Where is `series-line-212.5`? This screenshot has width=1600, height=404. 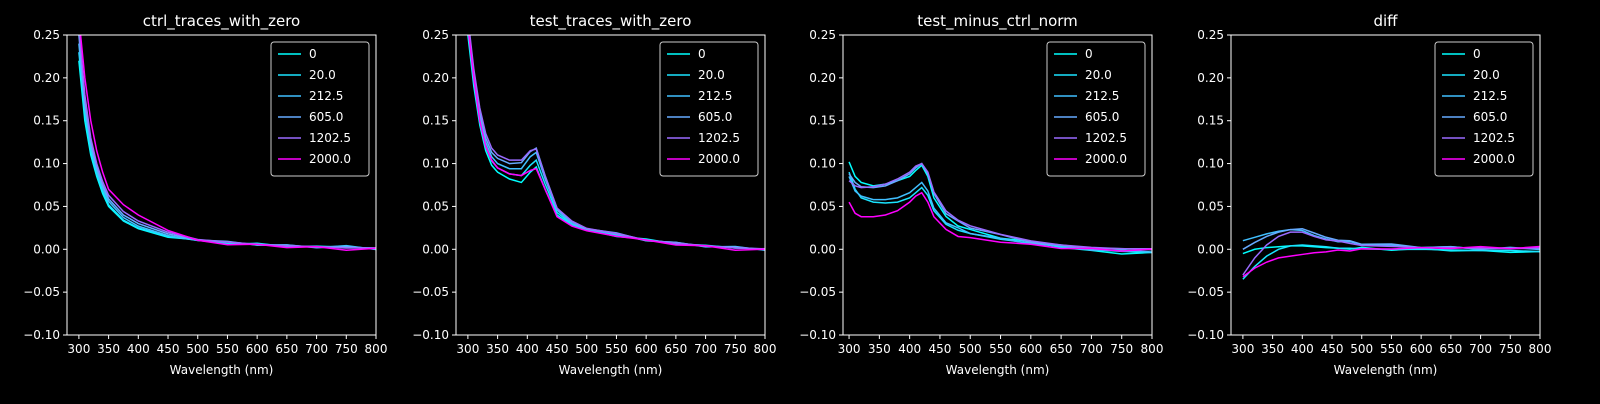 series-line-212.5 is located at coordinates (1000, 214).